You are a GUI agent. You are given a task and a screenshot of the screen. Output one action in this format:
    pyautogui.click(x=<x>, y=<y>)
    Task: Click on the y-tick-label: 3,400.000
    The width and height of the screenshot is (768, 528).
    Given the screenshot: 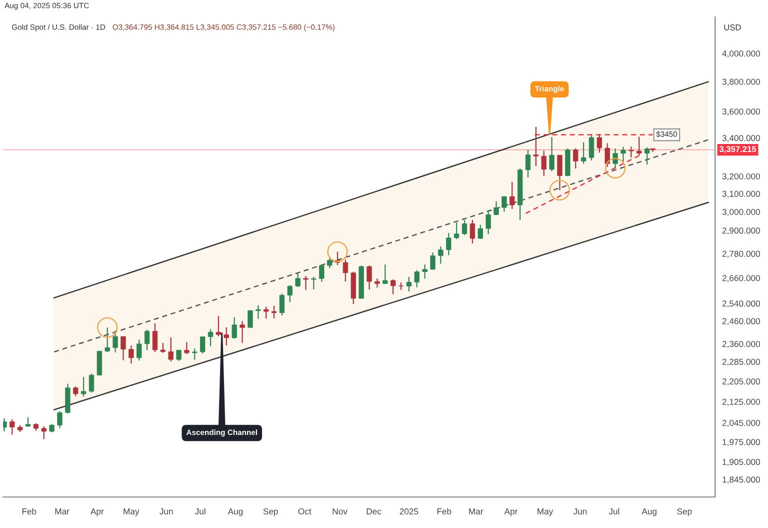 What is the action you would take?
    pyautogui.click(x=741, y=138)
    